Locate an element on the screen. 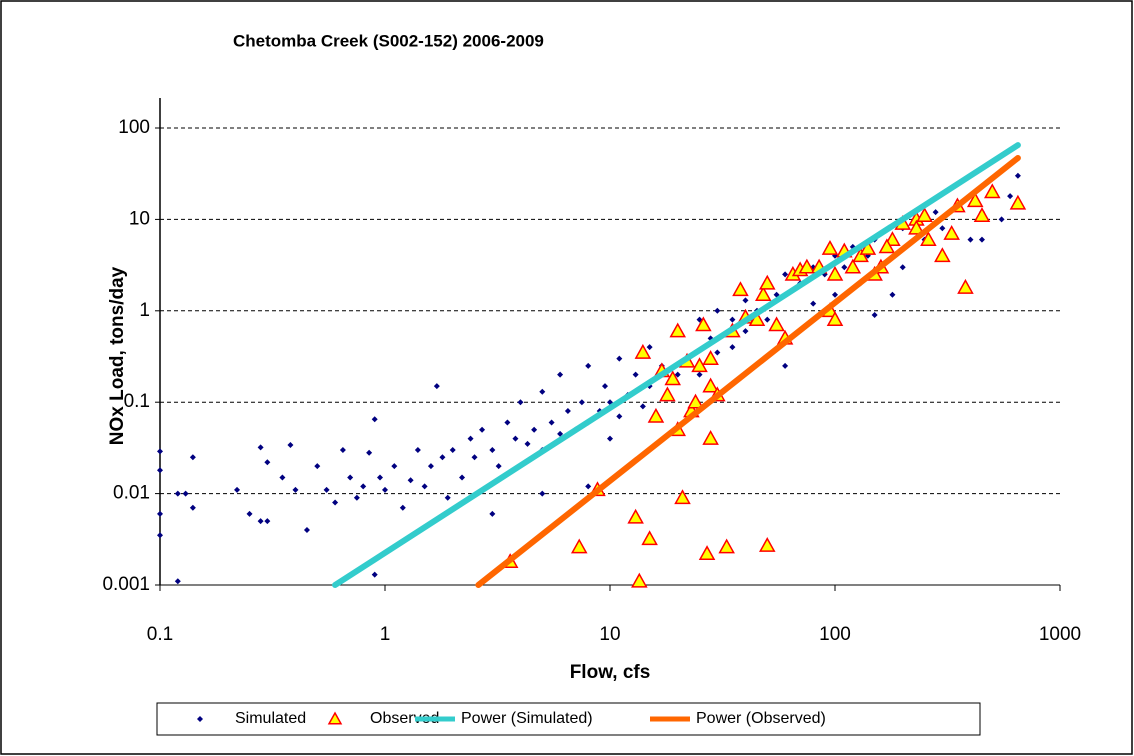 The height and width of the screenshot is (756, 1134). x-axis-label: Flow, cfs is located at coordinates (610, 672).